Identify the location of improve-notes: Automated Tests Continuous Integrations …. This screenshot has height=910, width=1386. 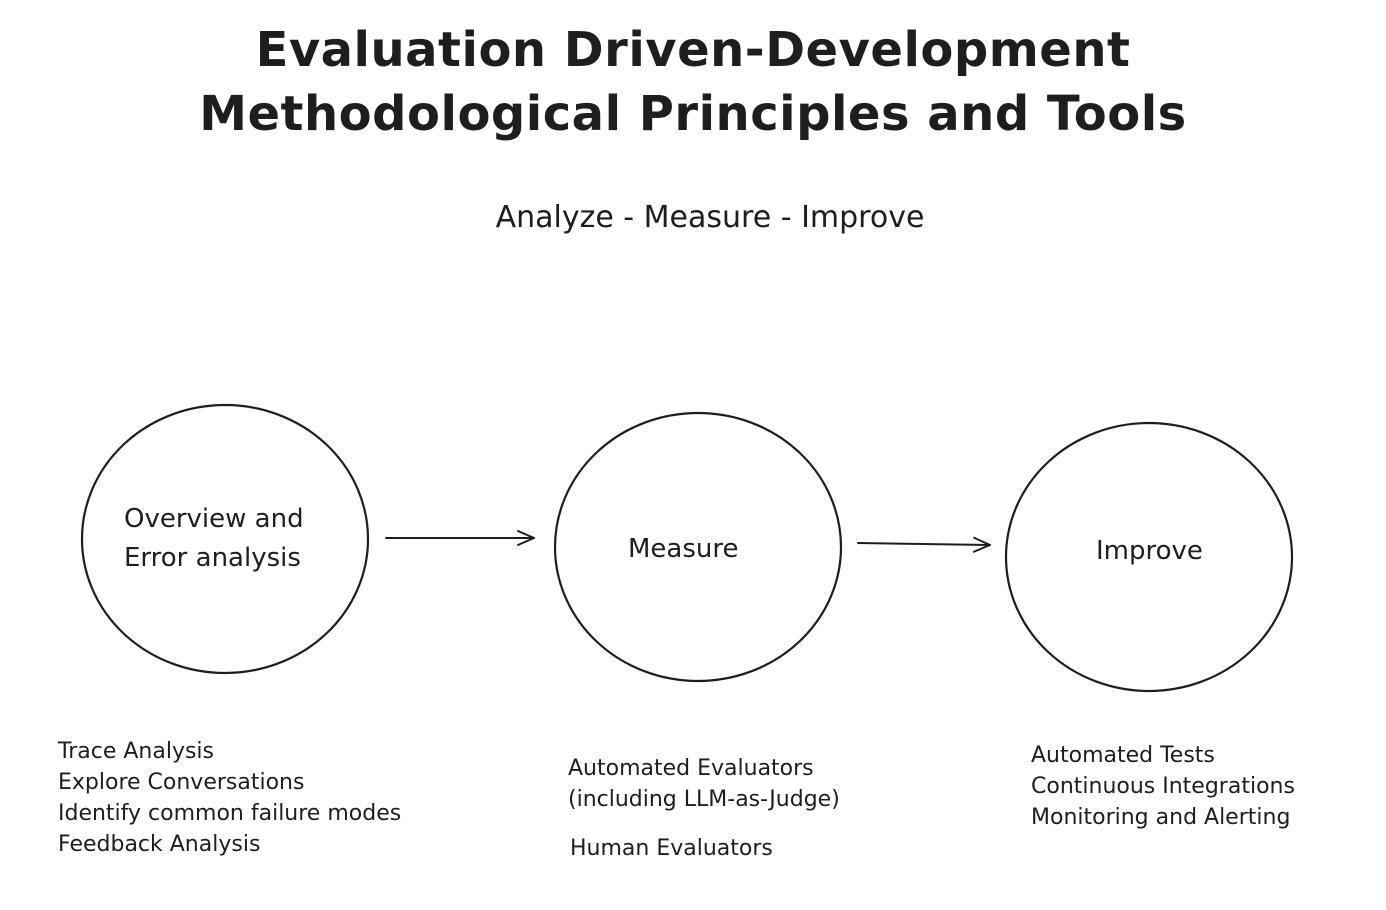
(1163, 786).